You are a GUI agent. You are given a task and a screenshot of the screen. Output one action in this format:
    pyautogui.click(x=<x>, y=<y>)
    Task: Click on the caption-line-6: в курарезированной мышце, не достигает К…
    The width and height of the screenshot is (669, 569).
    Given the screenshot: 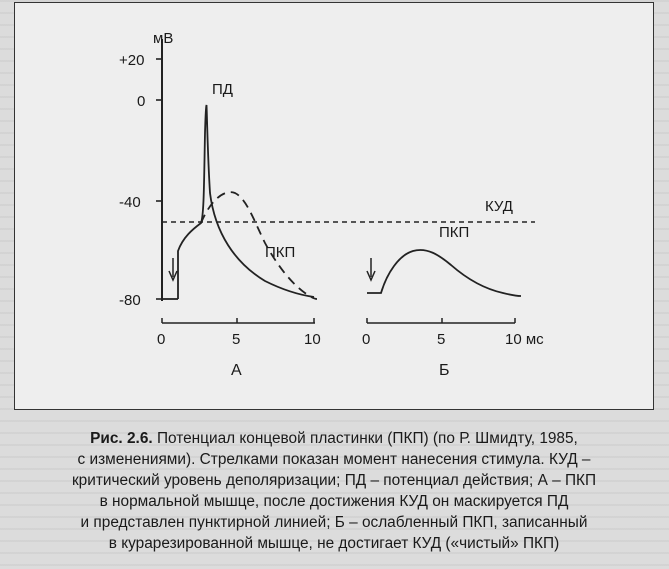 What is the action you would take?
    pyautogui.click(x=334, y=543)
    